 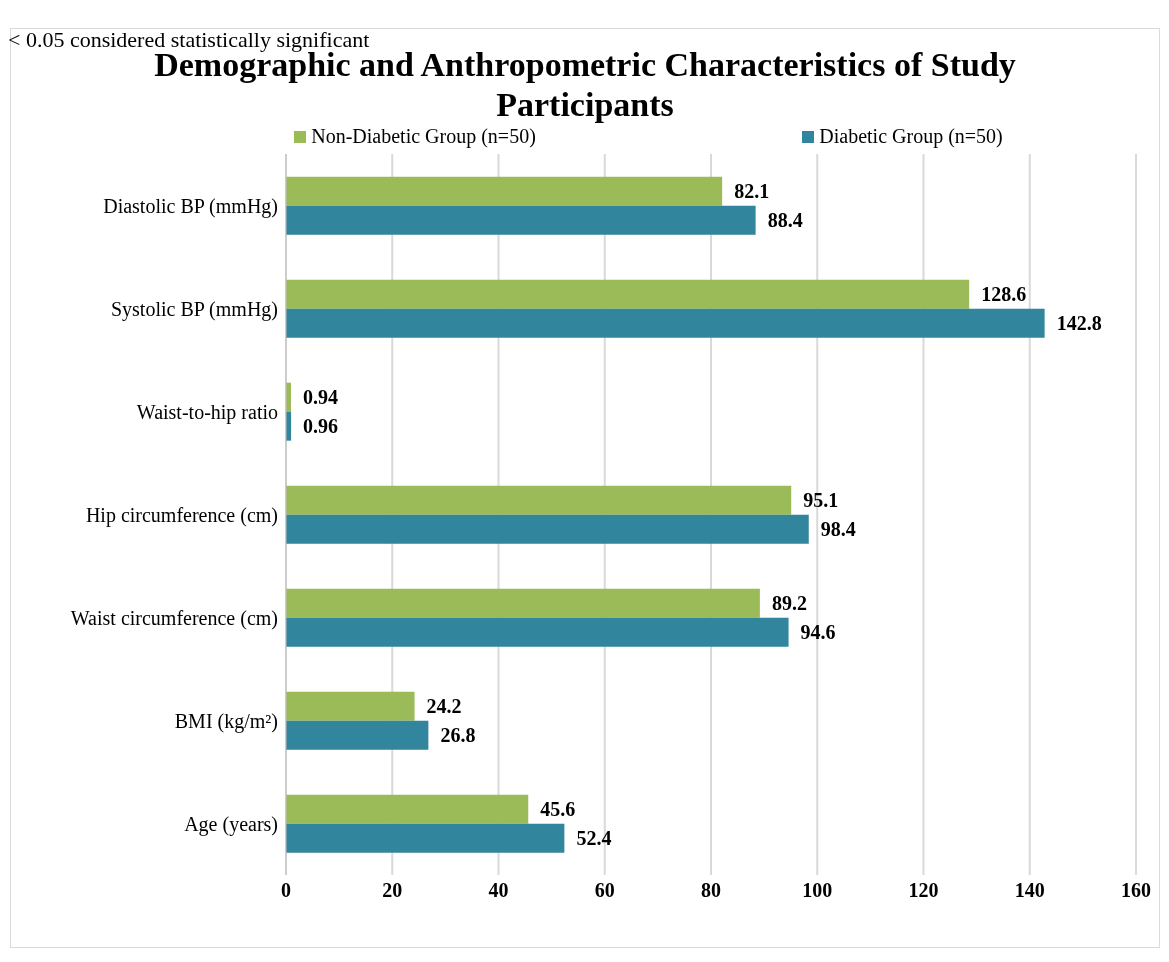 I want to click on data-label: 128.6, so click(x=1004, y=294).